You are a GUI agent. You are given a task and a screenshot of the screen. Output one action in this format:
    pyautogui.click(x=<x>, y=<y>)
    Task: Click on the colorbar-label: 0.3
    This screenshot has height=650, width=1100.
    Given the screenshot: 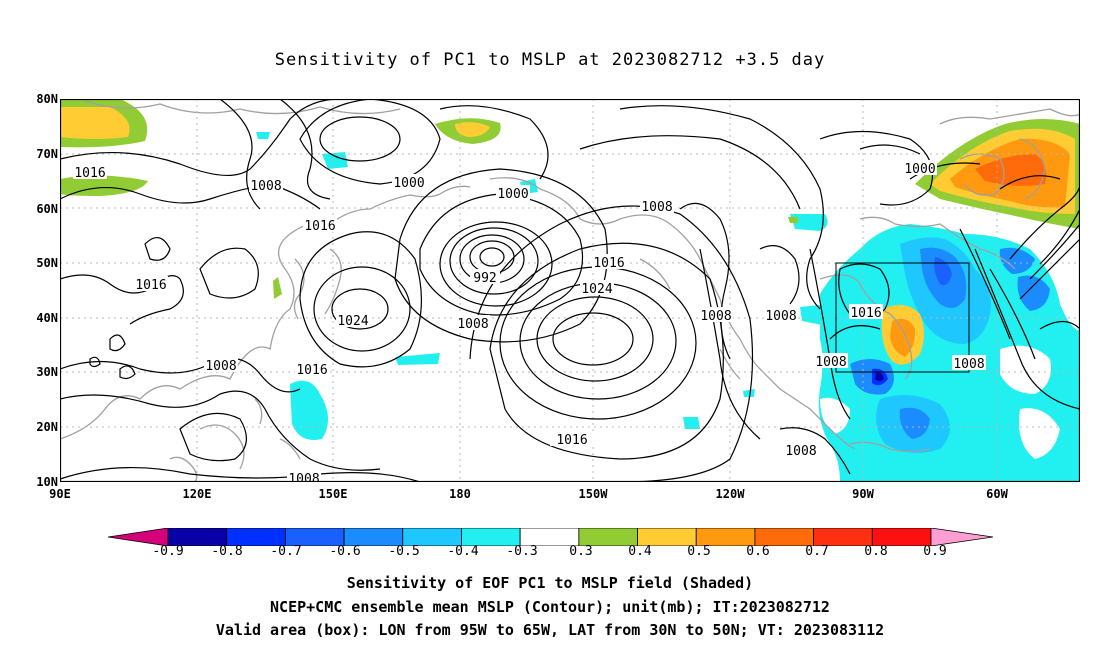 What is the action you would take?
    pyautogui.click(x=581, y=551)
    